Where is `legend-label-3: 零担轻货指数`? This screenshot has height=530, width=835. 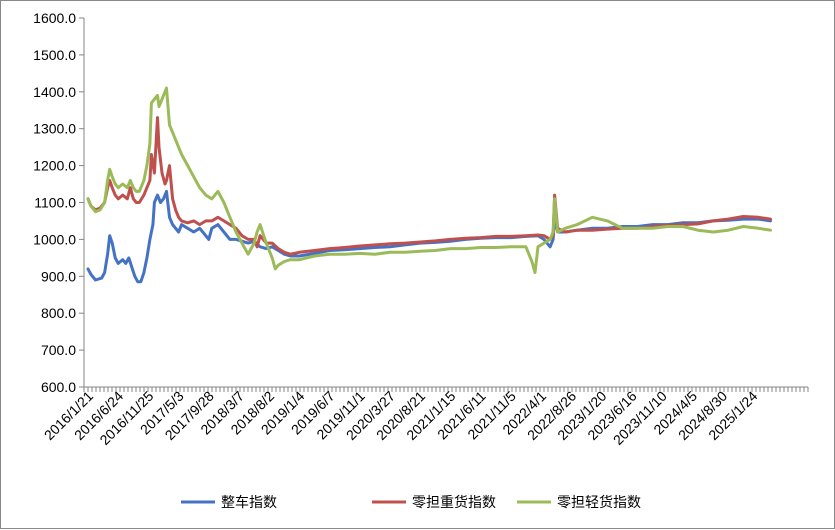 legend-label-3: 零担轻货指数 is located at coordinates (599, 502).